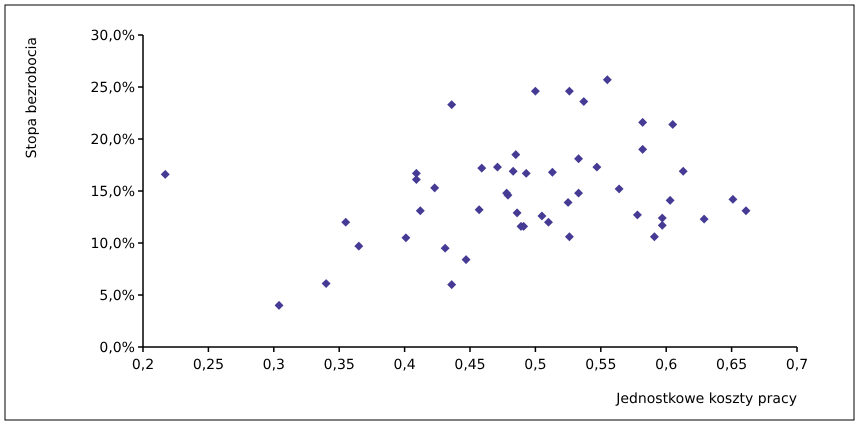  Describe the element at coordinates (732, 365) in the screenshot. I see `x-tick-label: 0,65` at that location.